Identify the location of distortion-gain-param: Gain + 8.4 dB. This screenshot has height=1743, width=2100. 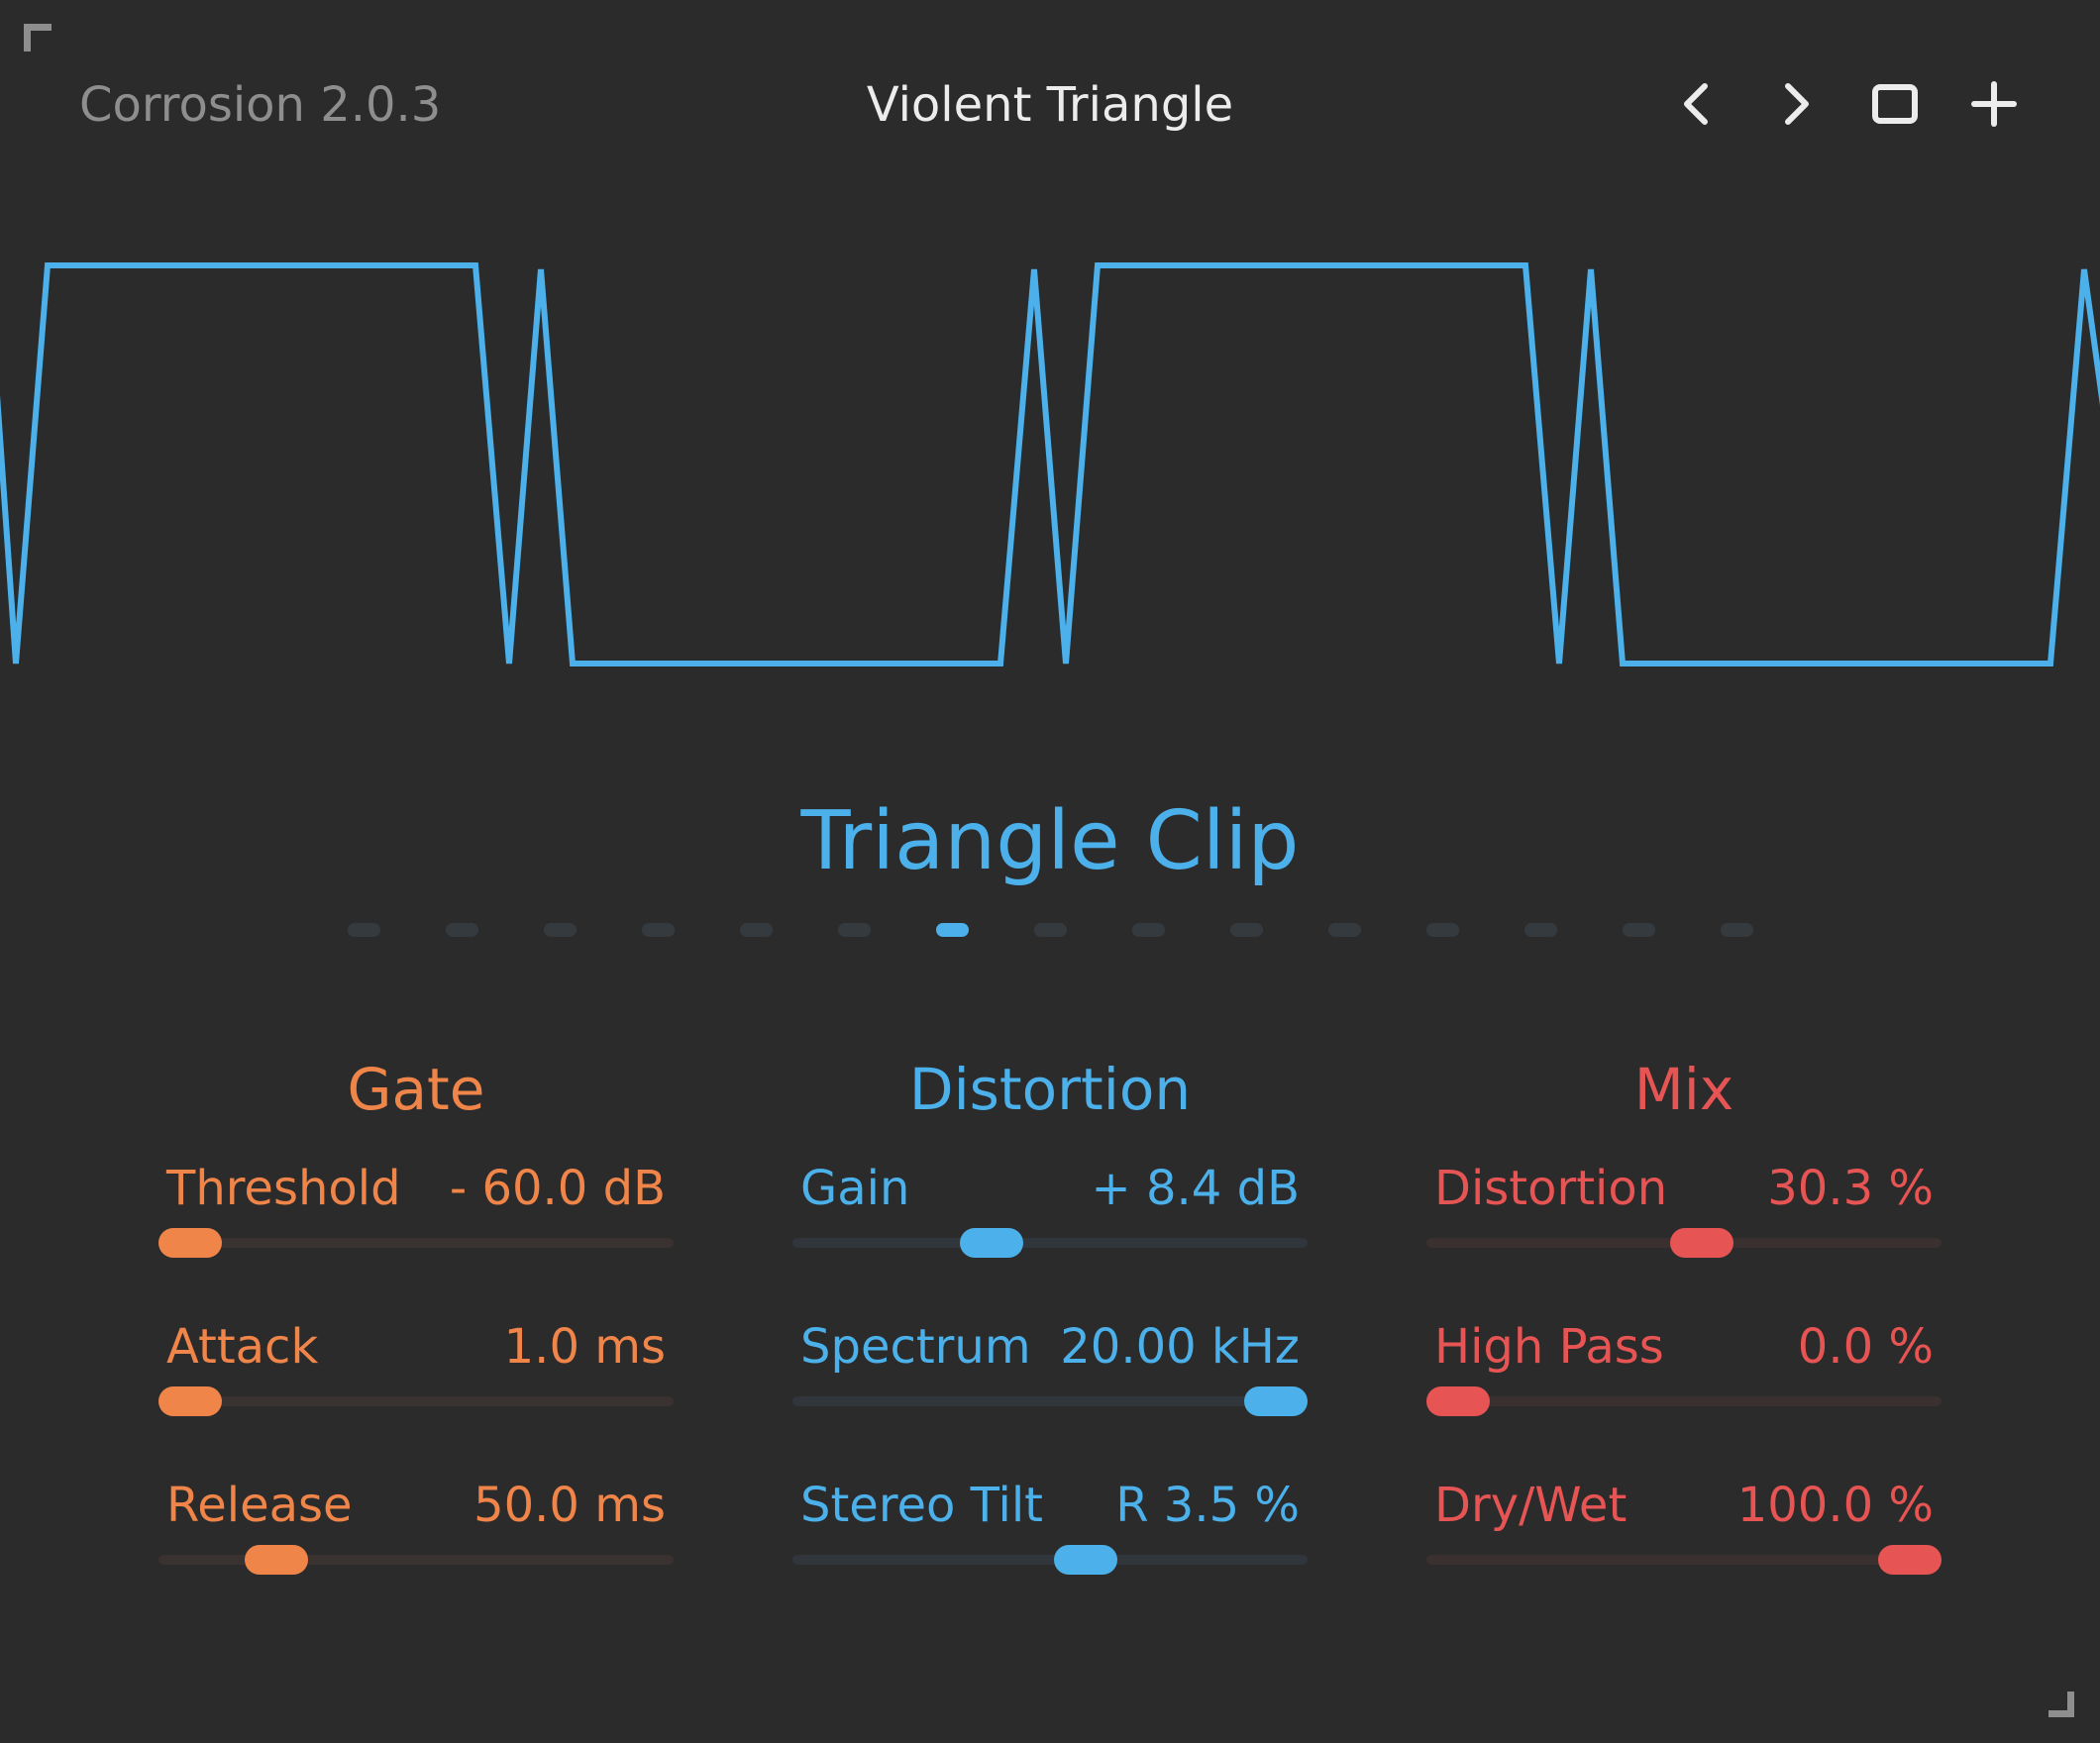
(1050, 1218).